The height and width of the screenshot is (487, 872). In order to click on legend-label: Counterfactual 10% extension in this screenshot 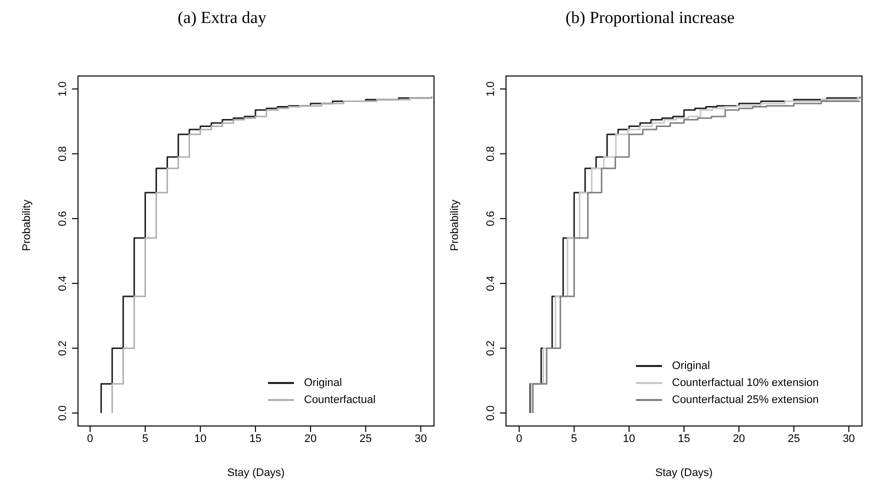, I will do `click(745, 382)`.